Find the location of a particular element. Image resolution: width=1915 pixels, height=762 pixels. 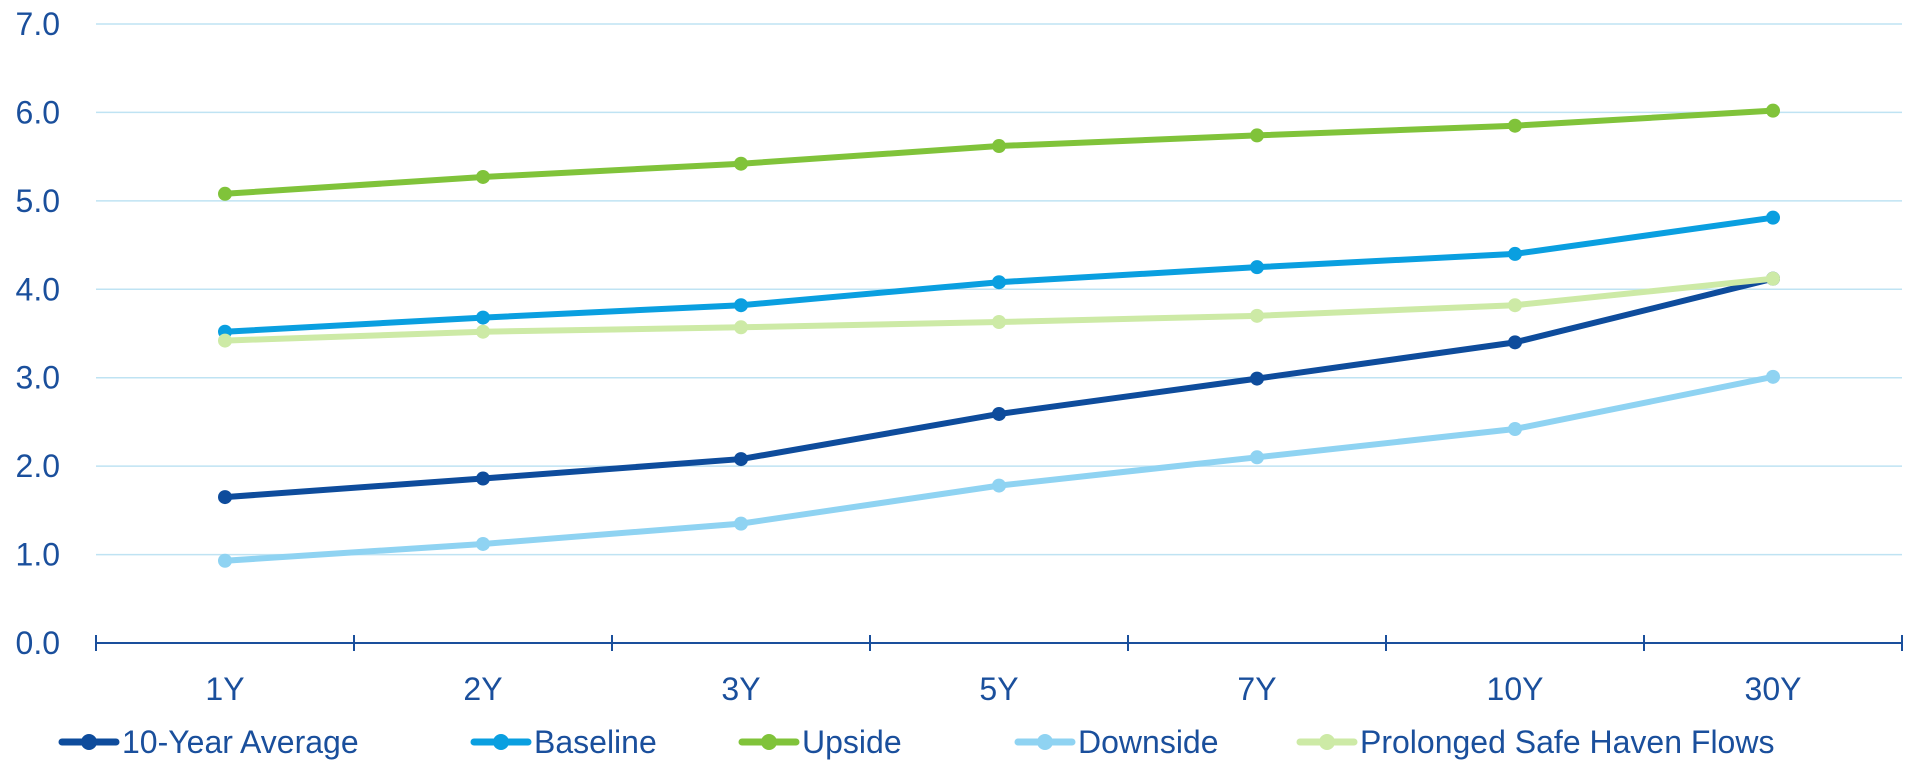

series-line is located at coordinates (999, 274).